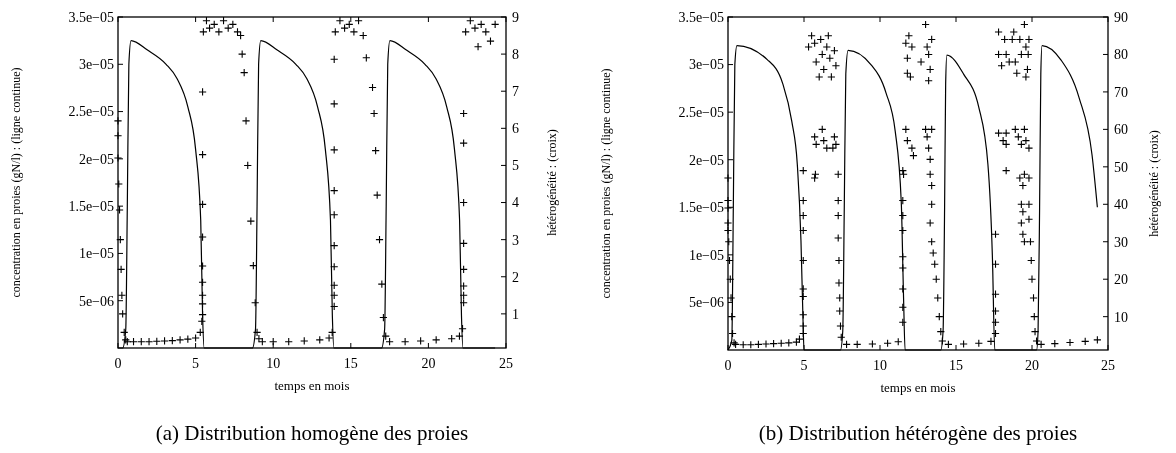 The height and width of the screenshot is (453, 1176). I want to click on y2-tick-label: 50, so click(1121, 167).